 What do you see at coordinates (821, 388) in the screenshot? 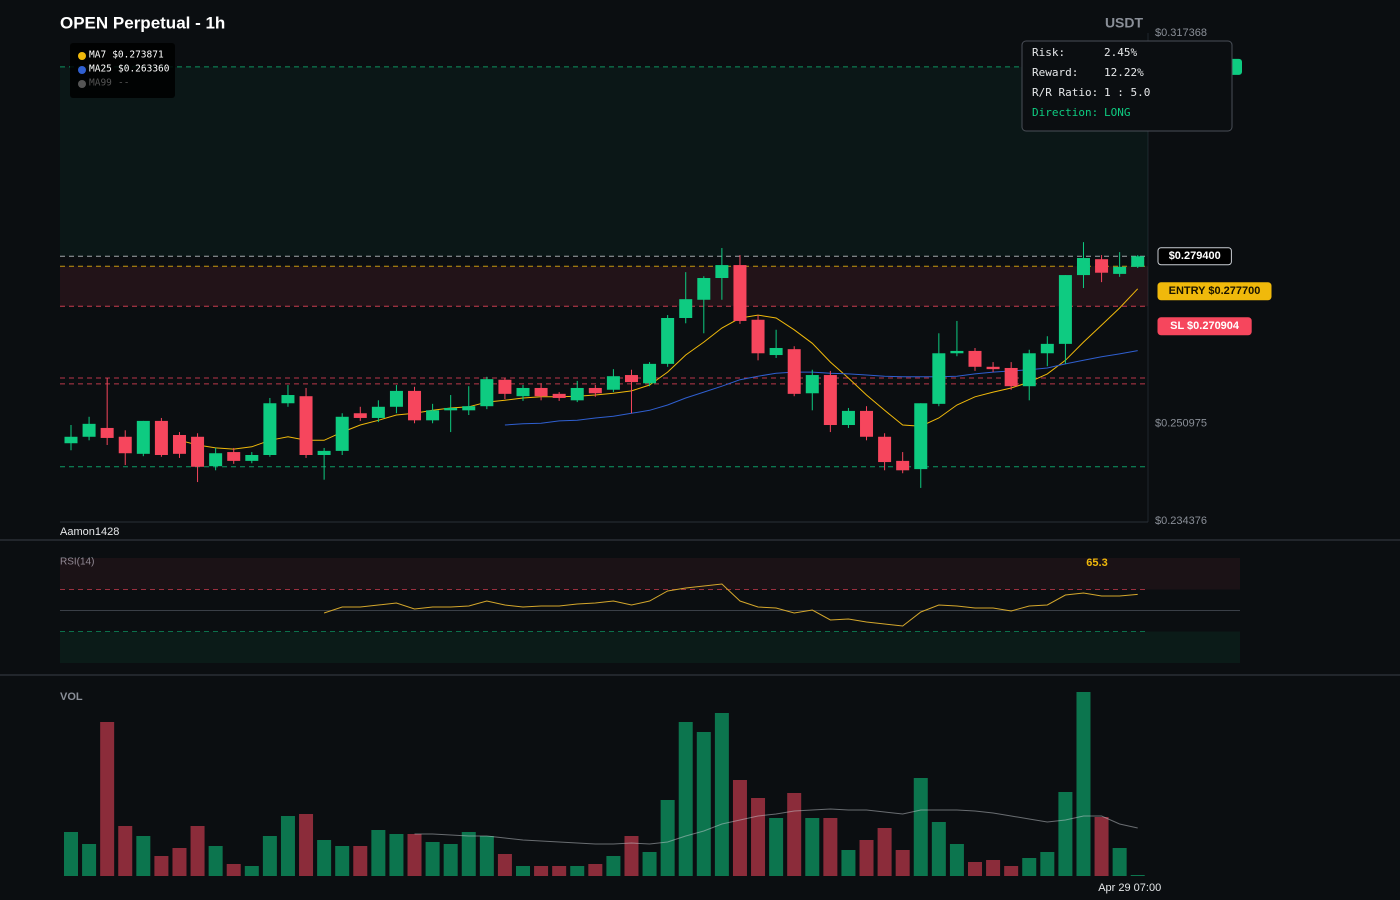
I see `ma-line` at bounding box center [821, 388].